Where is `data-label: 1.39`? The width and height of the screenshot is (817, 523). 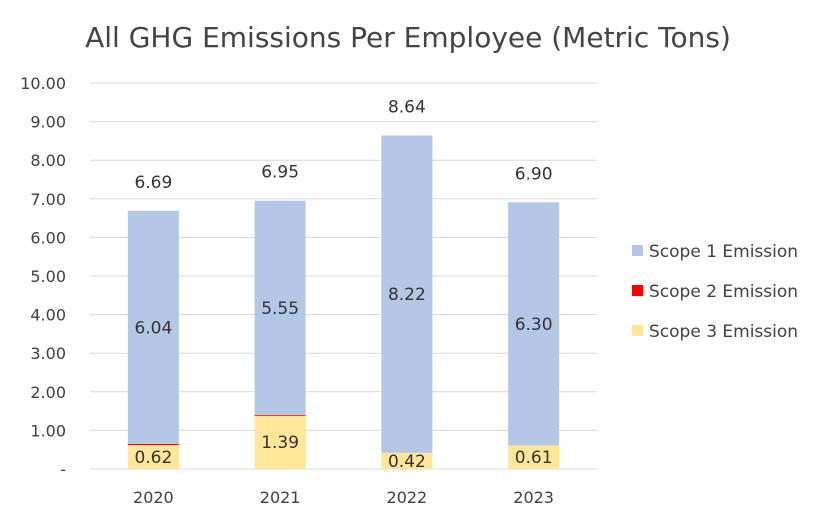
data-label: 1.39 is located at coordinates (280, 443).